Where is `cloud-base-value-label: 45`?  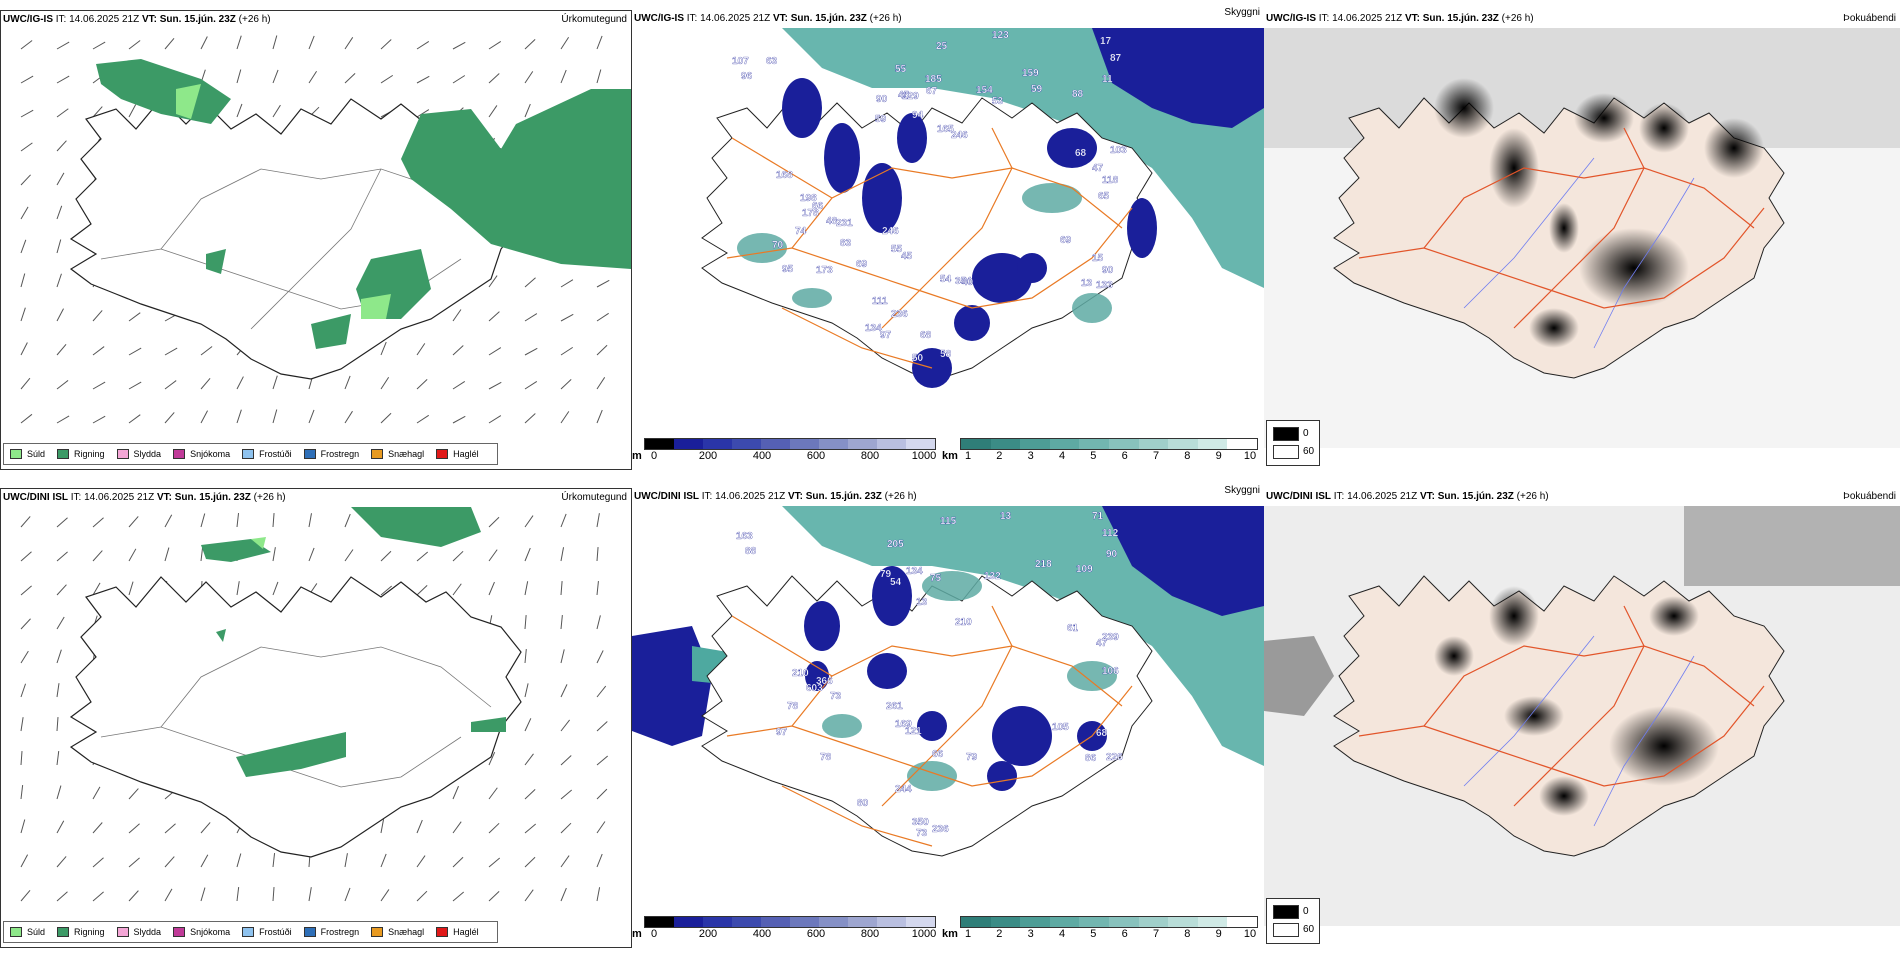 cloud-base-value-label: 45 is located at coordinates (907, 256).